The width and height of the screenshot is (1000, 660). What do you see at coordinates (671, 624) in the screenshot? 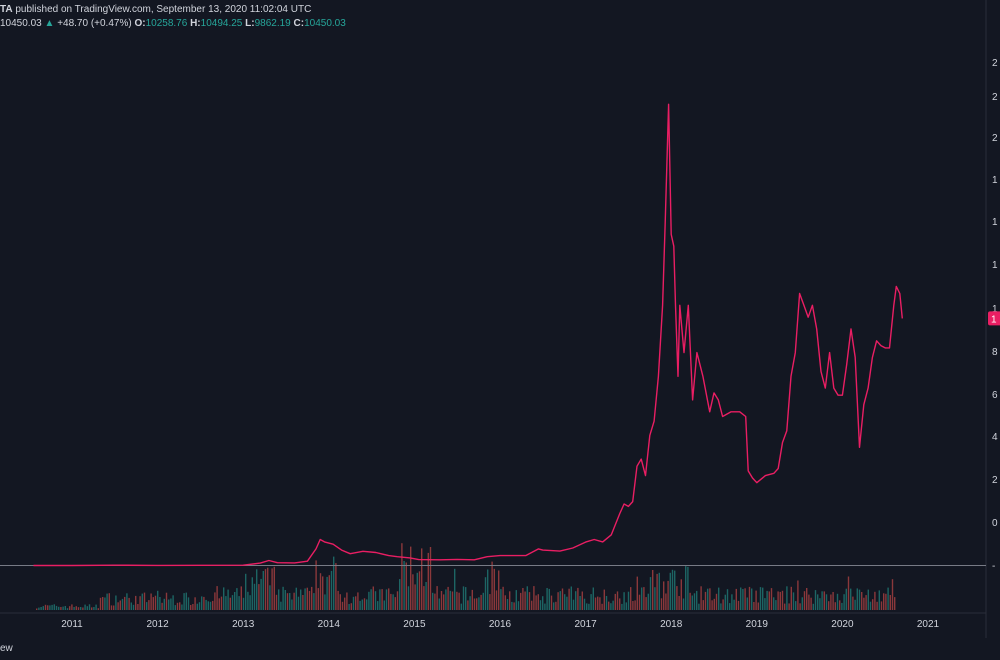
I see `x-tick-label: 2018` at bounding box center [671, 624].